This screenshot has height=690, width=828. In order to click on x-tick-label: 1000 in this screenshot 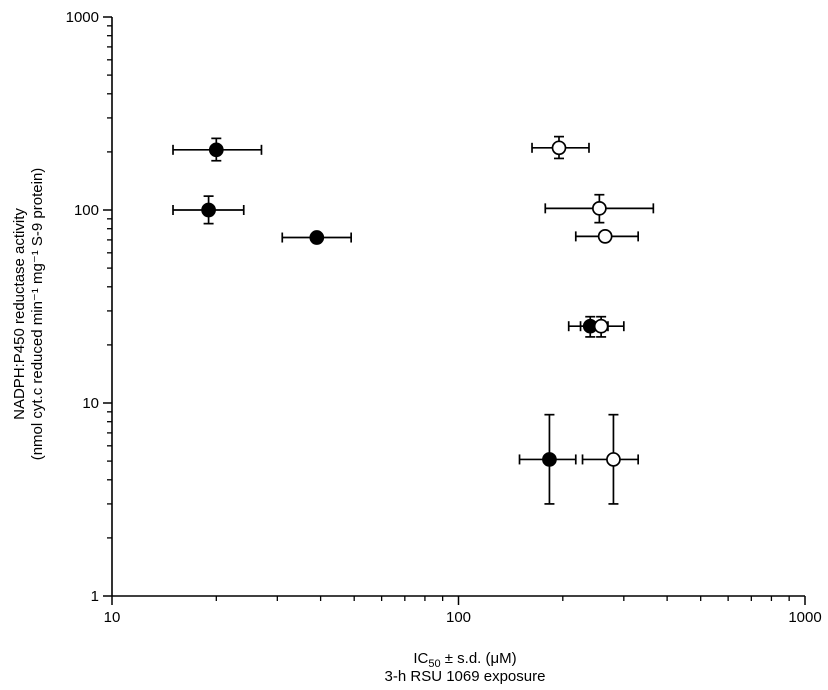, I will do `click(804, 617)`.